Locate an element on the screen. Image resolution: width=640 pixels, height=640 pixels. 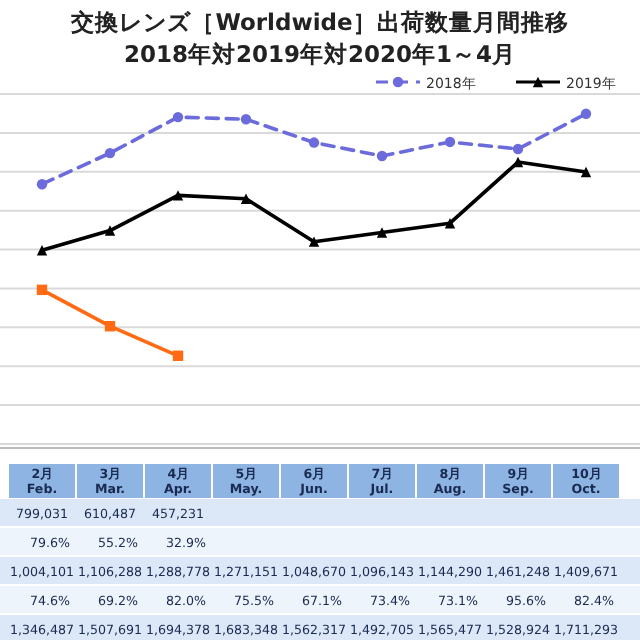
chart-title: 交換レンズ［Worldwide］出荷数量月間推移 is located at coordinates (319, 22).